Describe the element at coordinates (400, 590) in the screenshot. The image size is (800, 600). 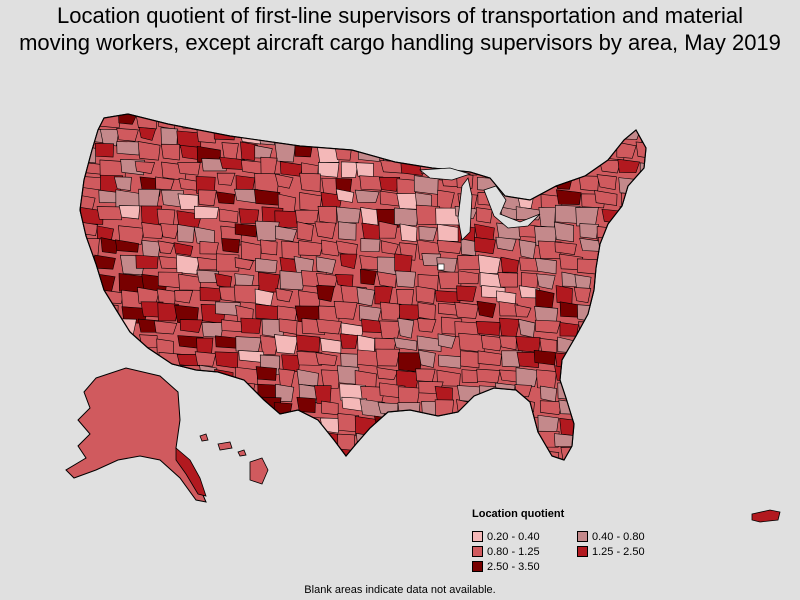
I see `footnote: Blank areas indicate data not available.` at that location.